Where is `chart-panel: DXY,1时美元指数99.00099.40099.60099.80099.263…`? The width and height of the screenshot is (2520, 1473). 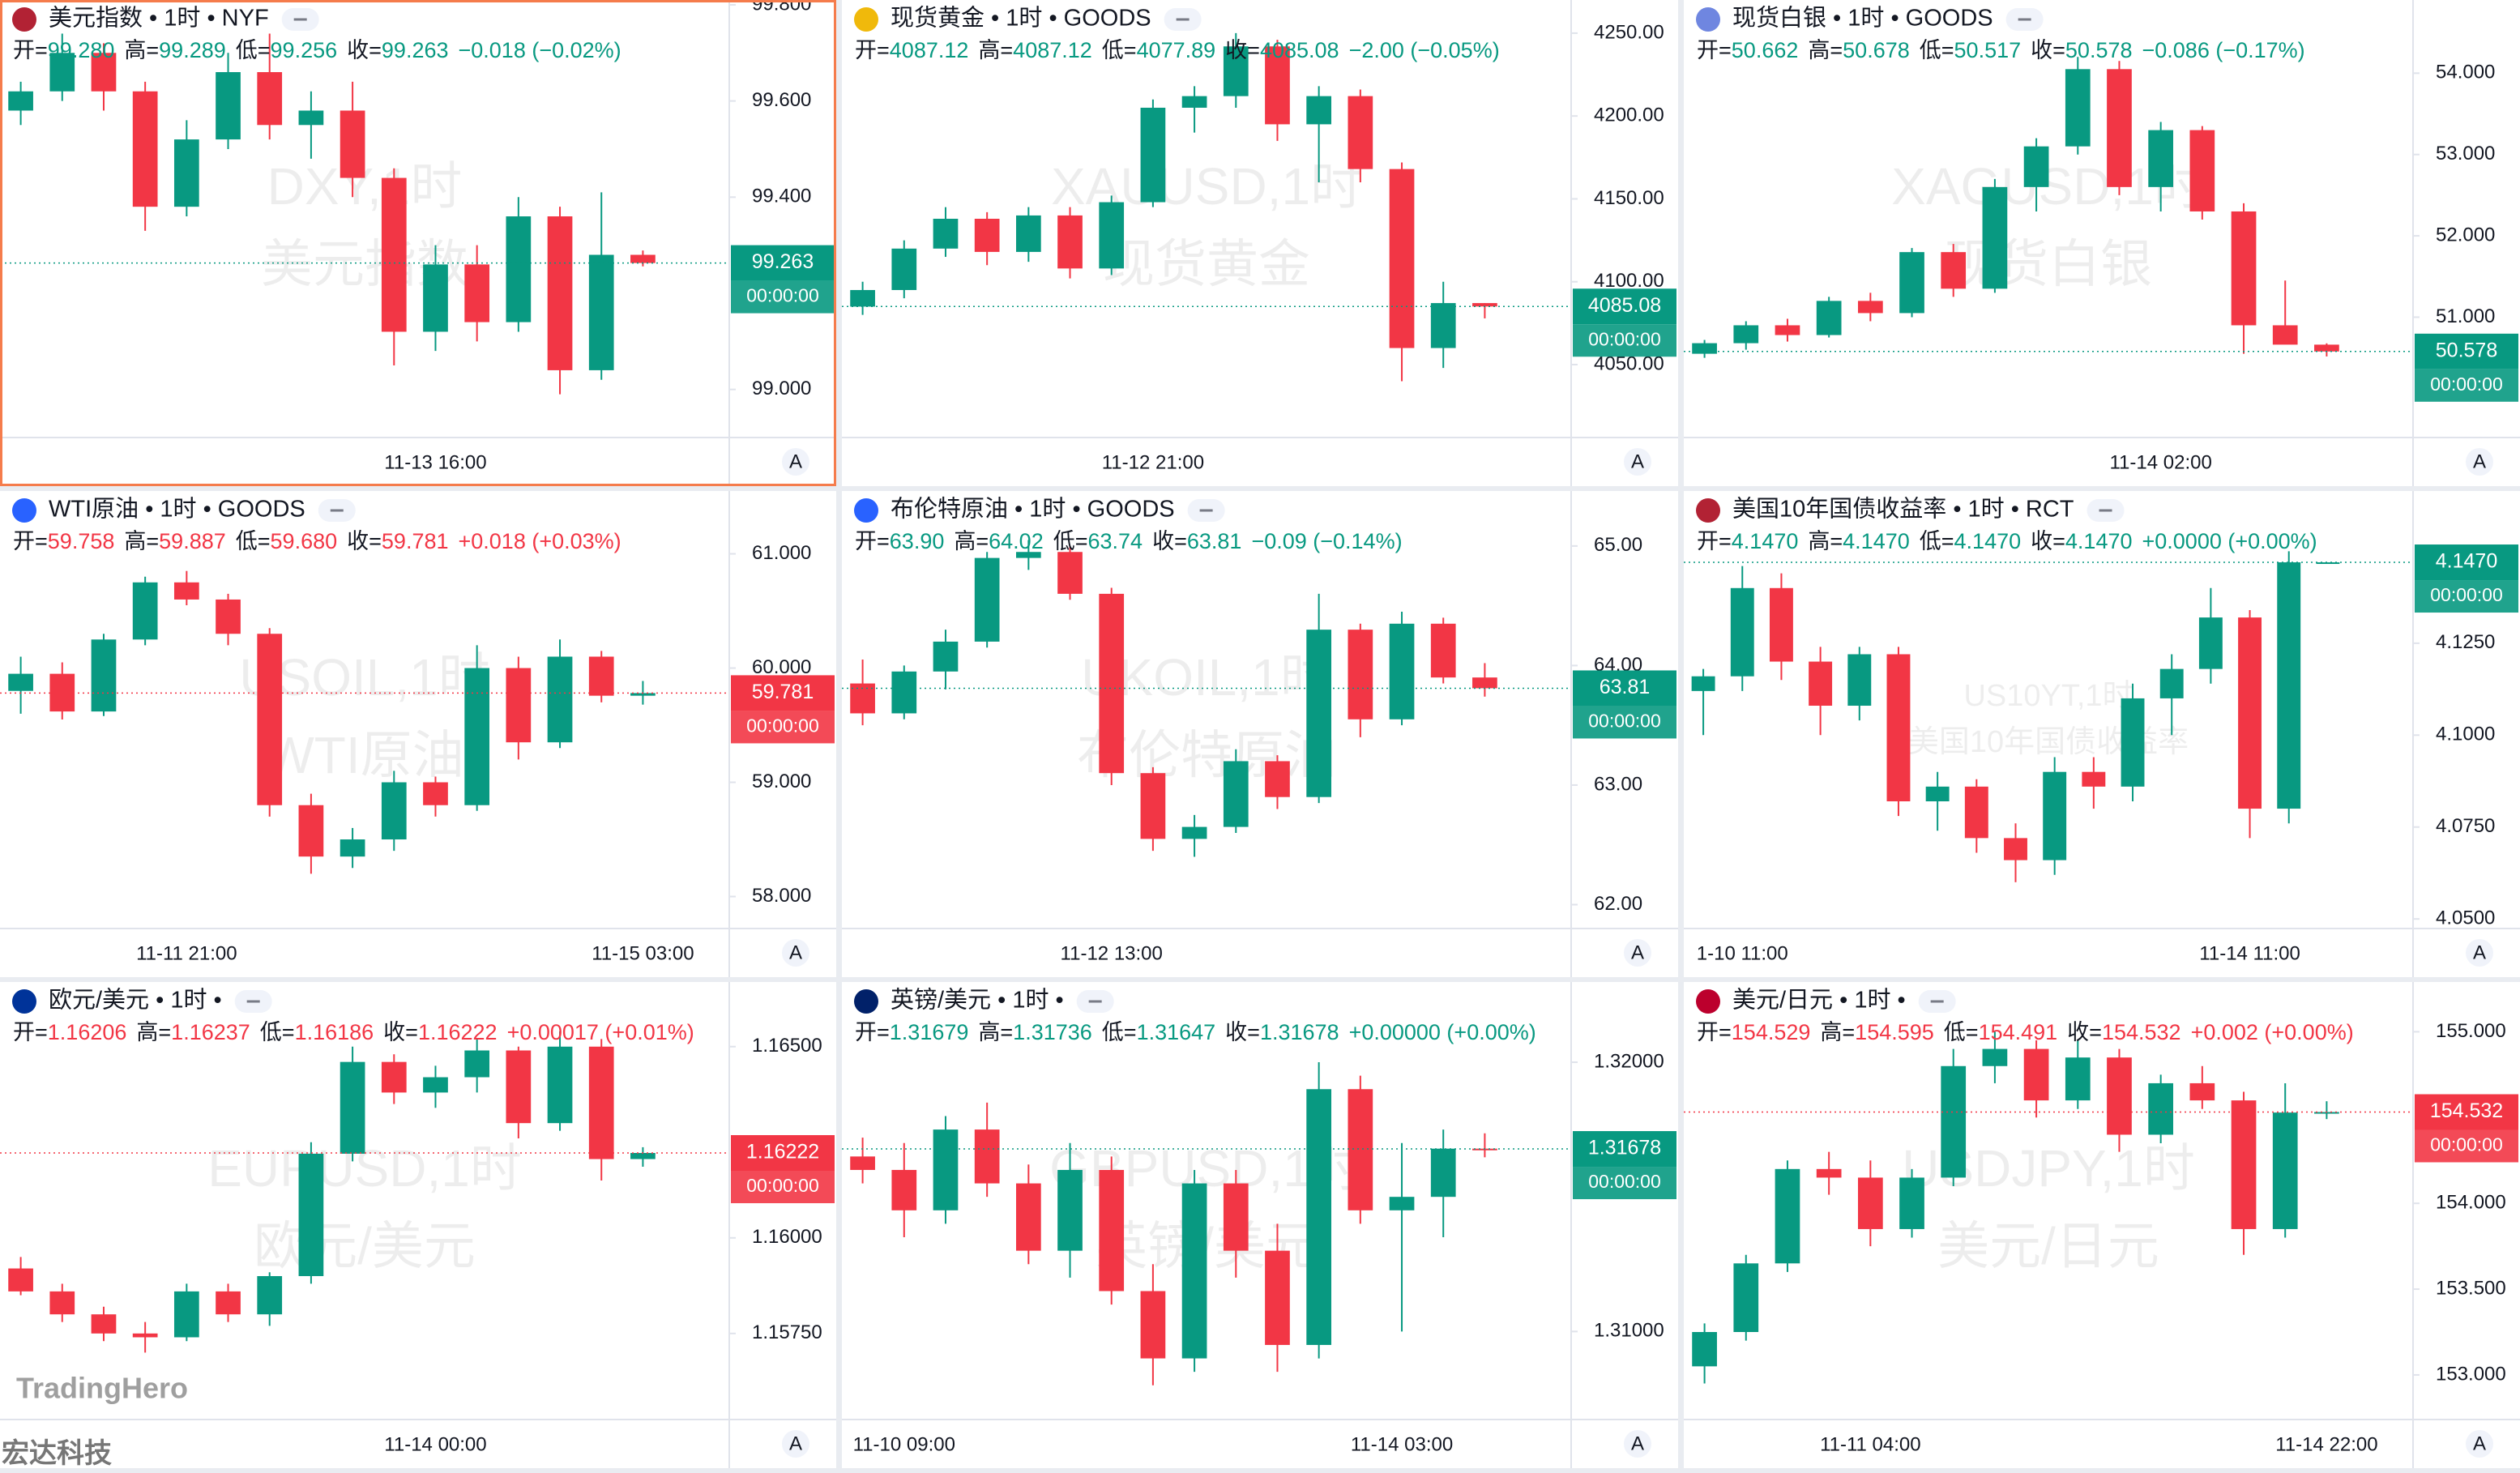
chart-panel: DXY,1时美元指数99.00099.40099.60099.80099.263… is located at coordinates (418, 243).